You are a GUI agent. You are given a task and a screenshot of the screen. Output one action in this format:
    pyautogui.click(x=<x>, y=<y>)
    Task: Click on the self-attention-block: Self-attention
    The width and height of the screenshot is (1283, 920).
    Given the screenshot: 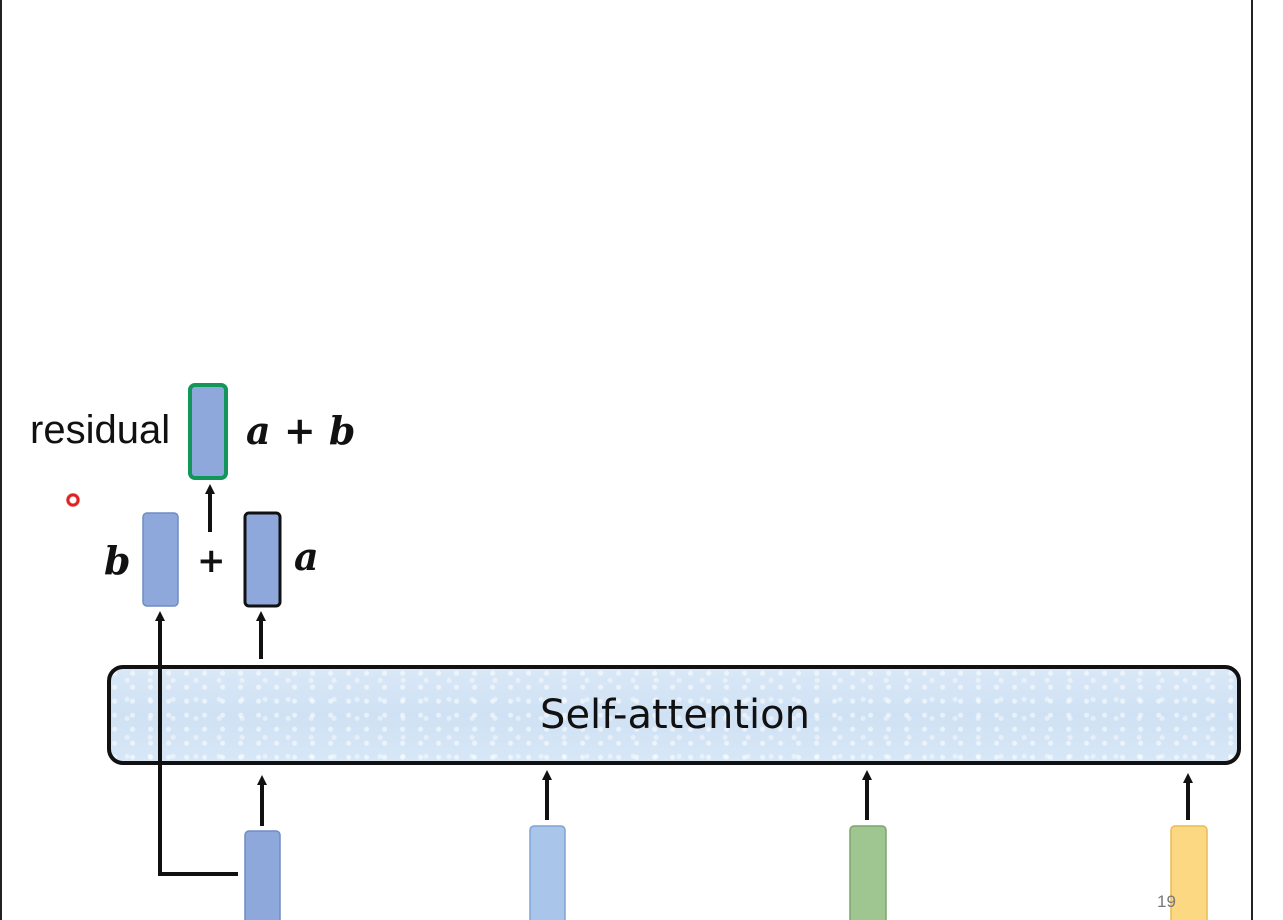 What is the action you would take?
    pyautogui.click(x=674, y=715)
    